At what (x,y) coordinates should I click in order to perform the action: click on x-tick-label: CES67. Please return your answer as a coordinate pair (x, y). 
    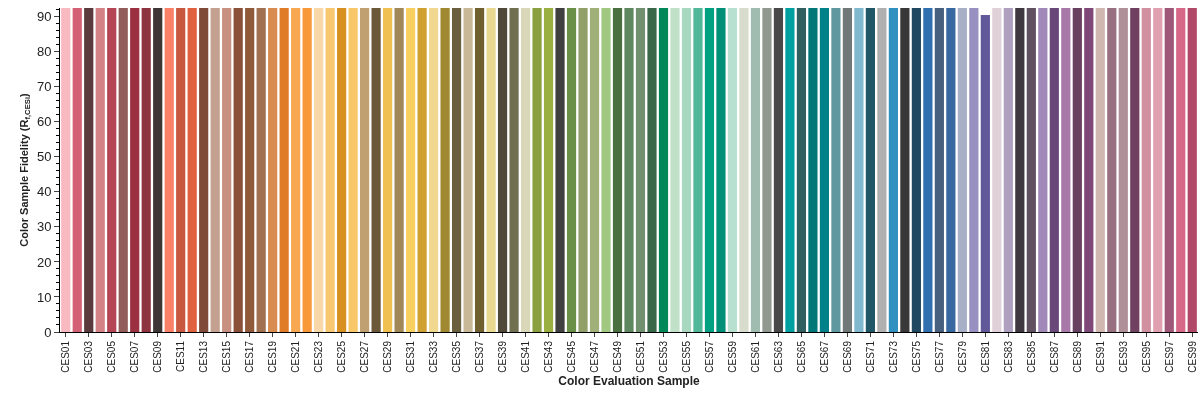
    Looking at the image, I should click on (824, 356).